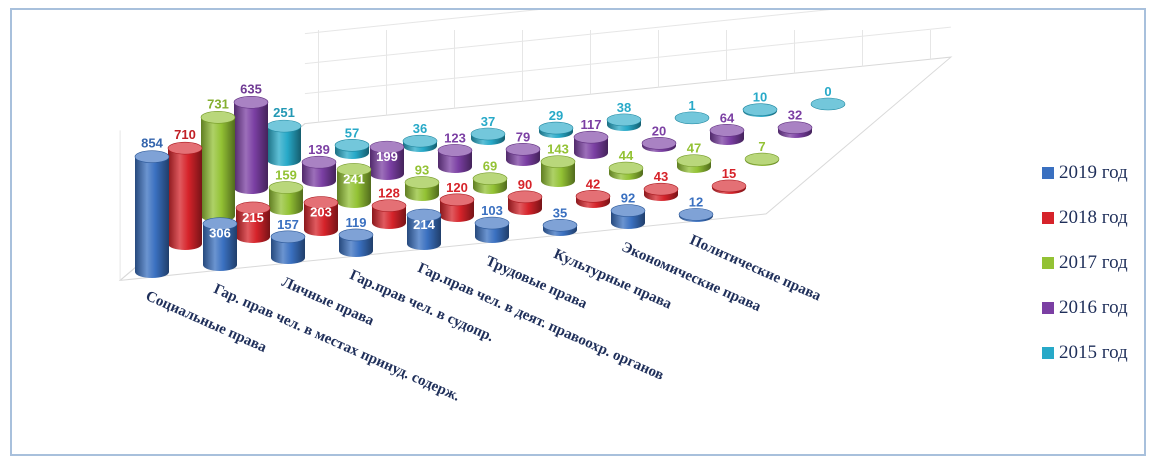 The width and height of the screenshot is (1154, 464). I want to click on legend-label: 2018 год, so click(1093, 217).